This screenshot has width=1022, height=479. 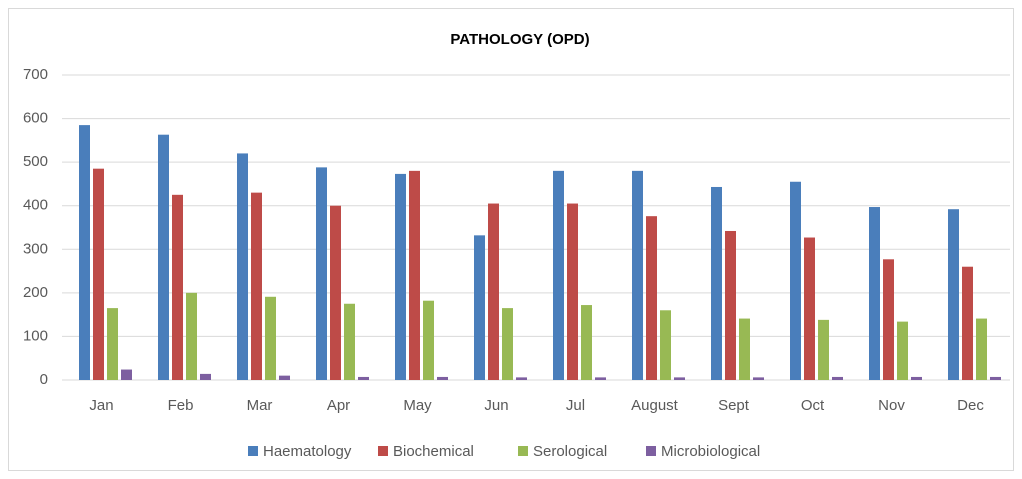 What do you see at coordinates (338, 405) in the screenshot?
I see `x-tick-label: Apr` at bounding box center [338, 405].